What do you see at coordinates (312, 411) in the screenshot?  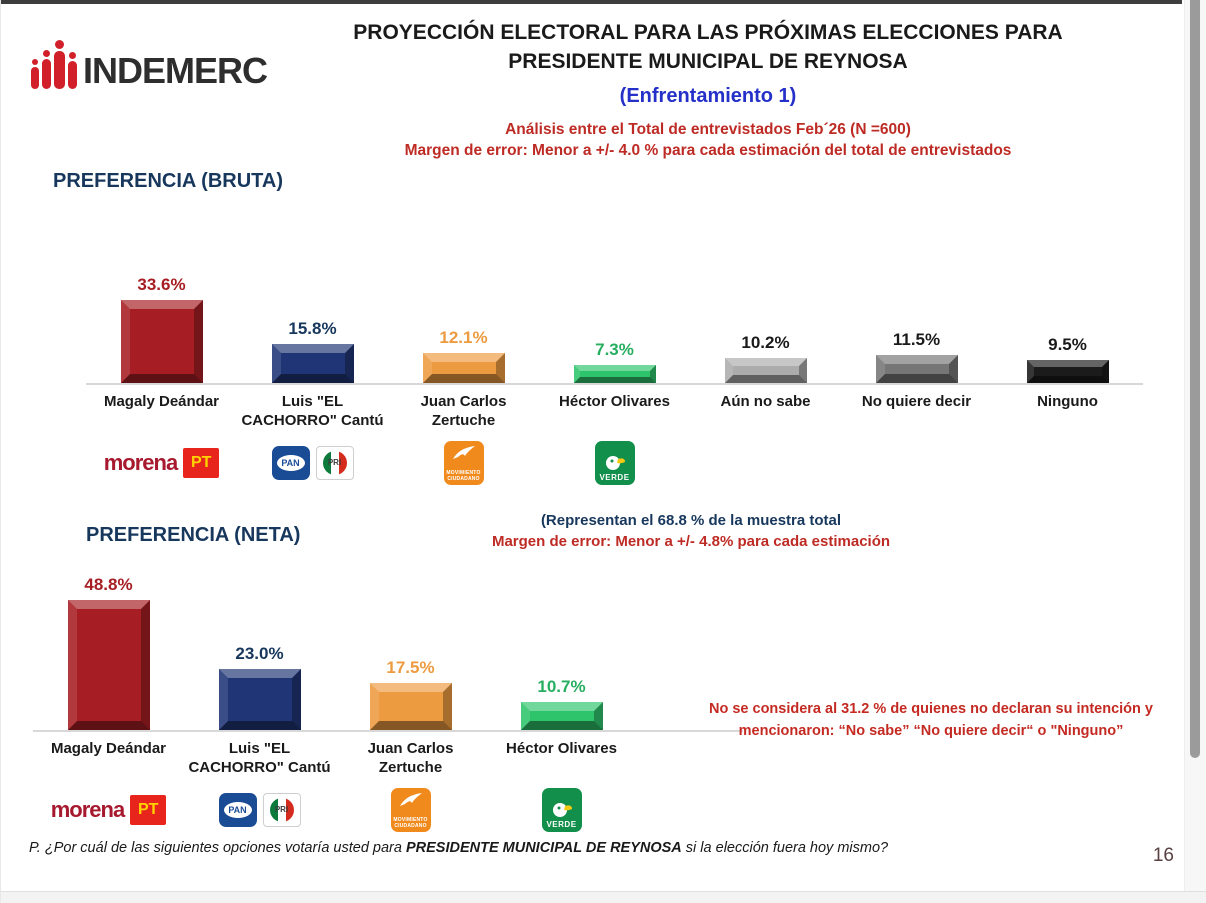 I see `category-label: Luis "EL CACHORRO" Cantú` at bounding box center [312, 411].